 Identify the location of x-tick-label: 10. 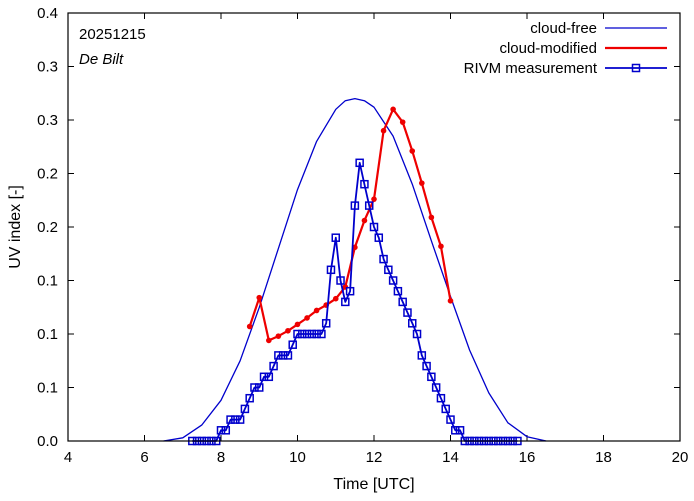
(297, 457).